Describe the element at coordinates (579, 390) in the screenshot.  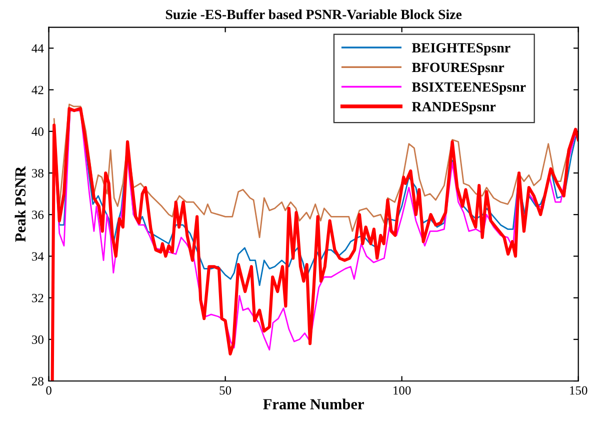
I see `x-tick-label: 150` at that location.